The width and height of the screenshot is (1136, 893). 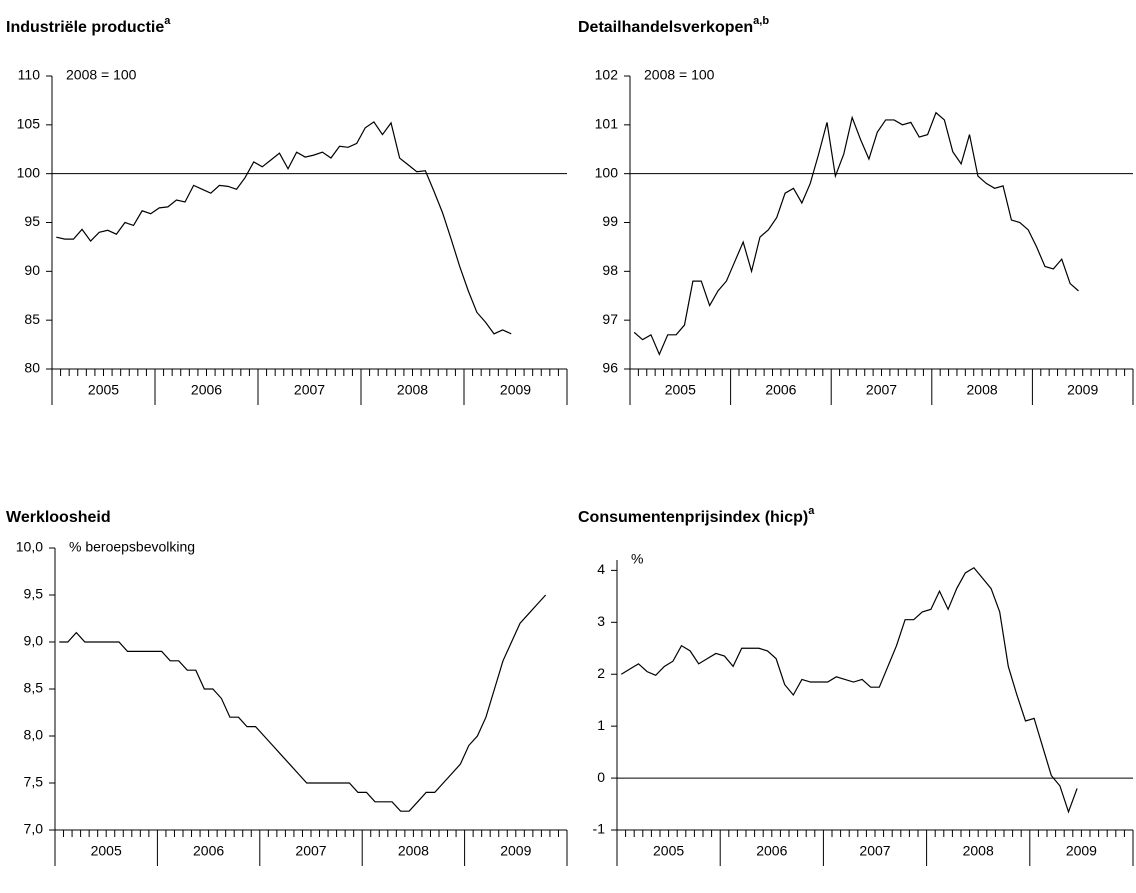 I want to click on title-text: Werkloosheid, so click(x=58, y=517).